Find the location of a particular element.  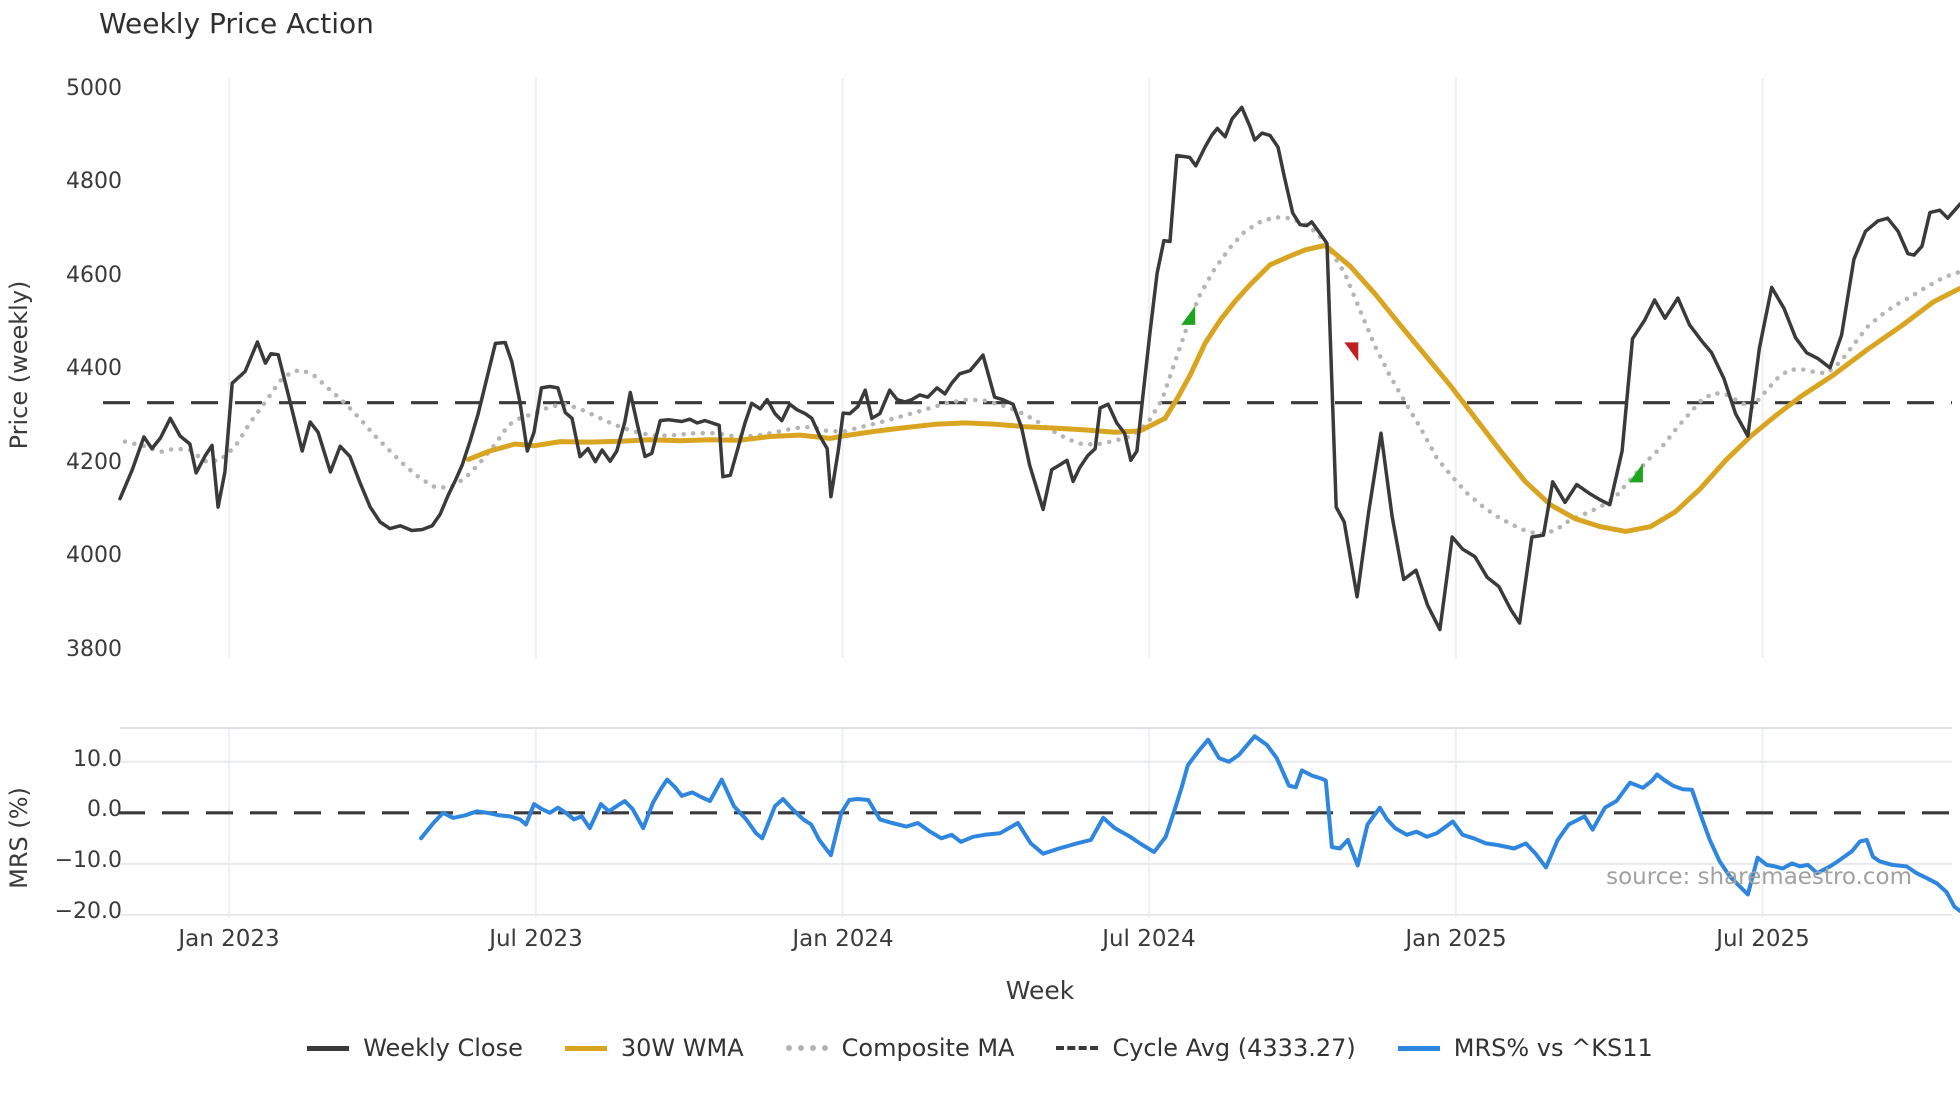

legend-item-cycle-avg: Cycle Avg (4333.27) is located at coordinates (1206, 1048).